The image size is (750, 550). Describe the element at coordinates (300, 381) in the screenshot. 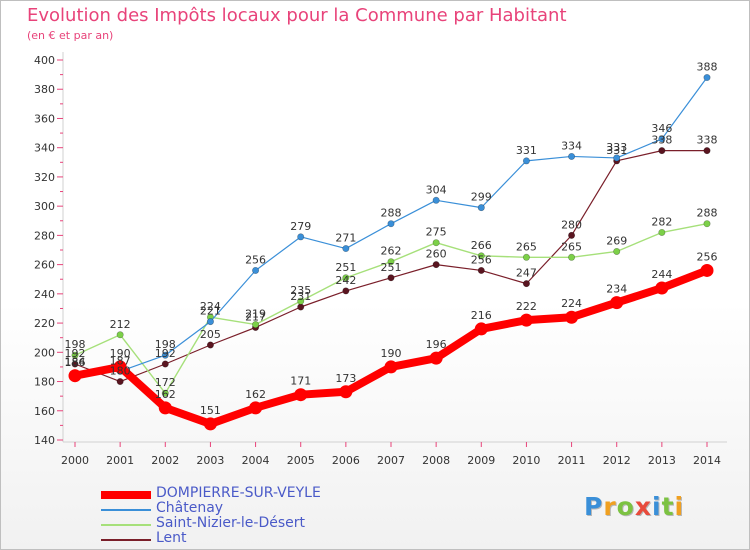

I see `data-label: 171` at that location.